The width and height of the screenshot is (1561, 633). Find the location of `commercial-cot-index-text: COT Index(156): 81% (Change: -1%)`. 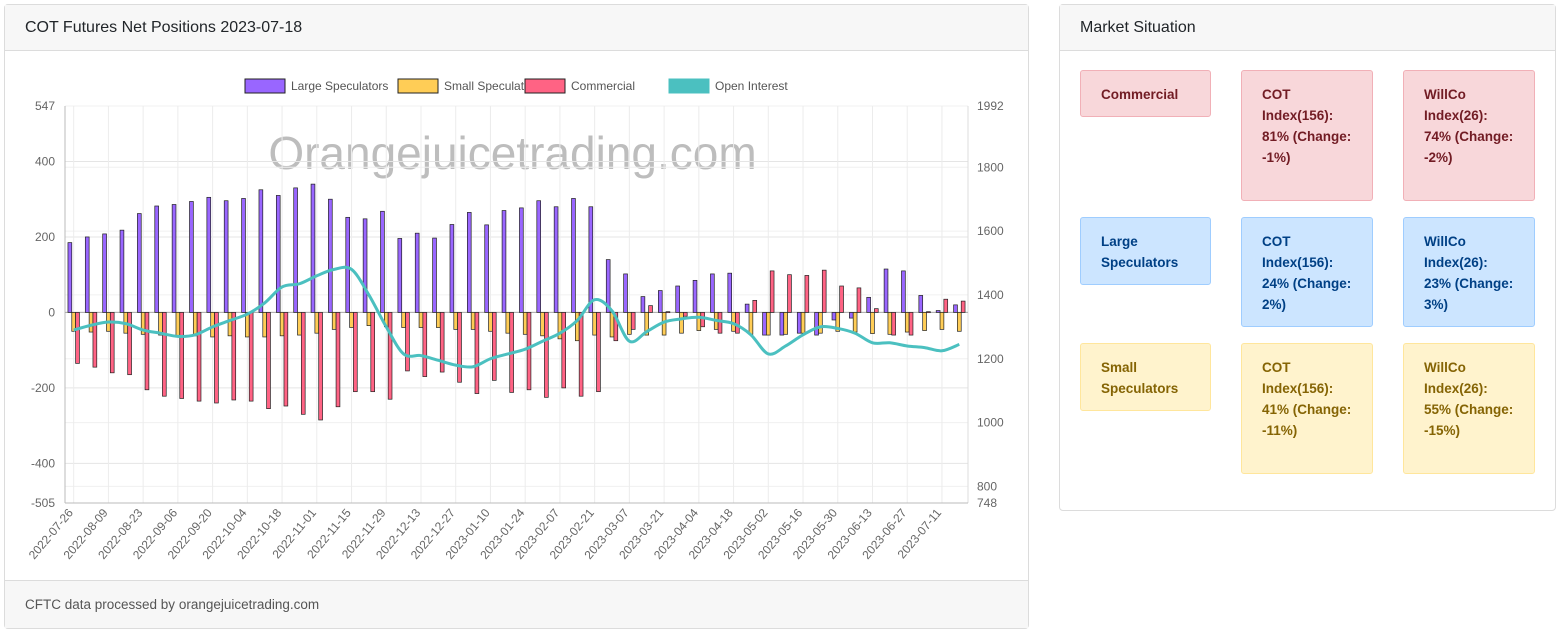

commercial-cot-index-text: COT Index(156): 81% (Change: -1%) is located at coordinates (1307, 126).